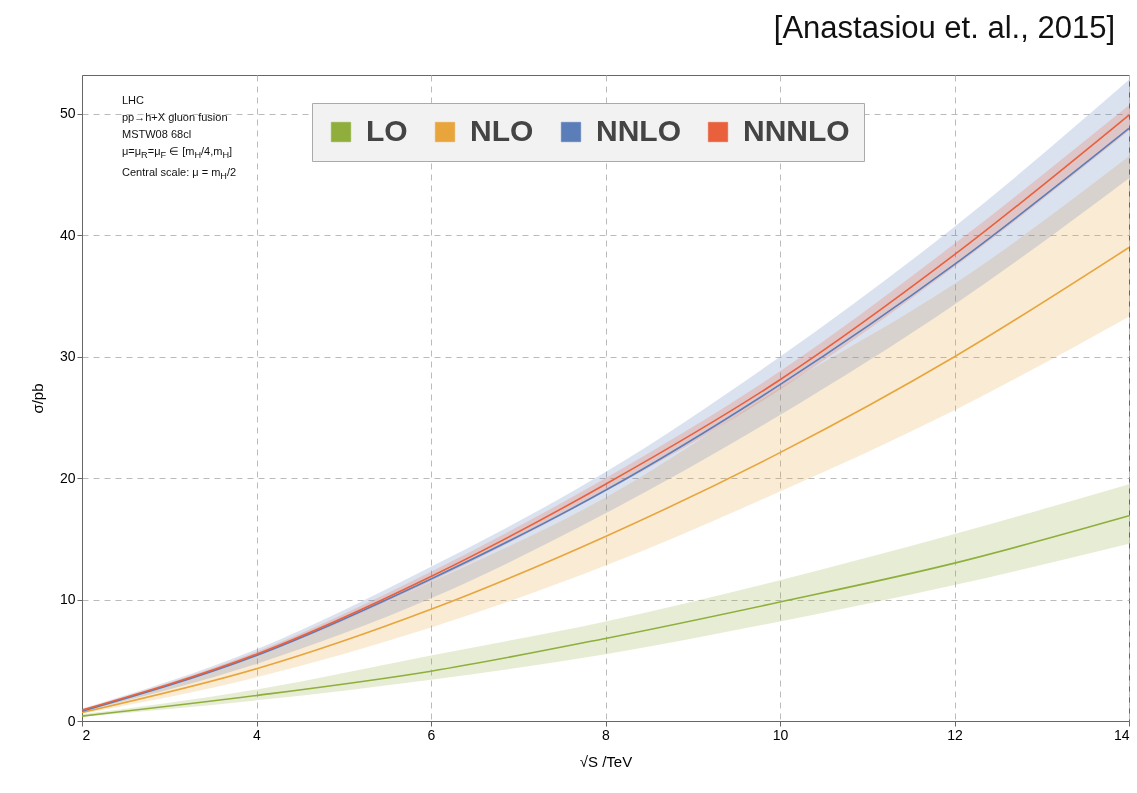 This screenshot has height=793, width=1137. Describe the element at coordinates (175, 117) in the screenshot. I see `annotation: pp→h+X gluon fusion` at that location.